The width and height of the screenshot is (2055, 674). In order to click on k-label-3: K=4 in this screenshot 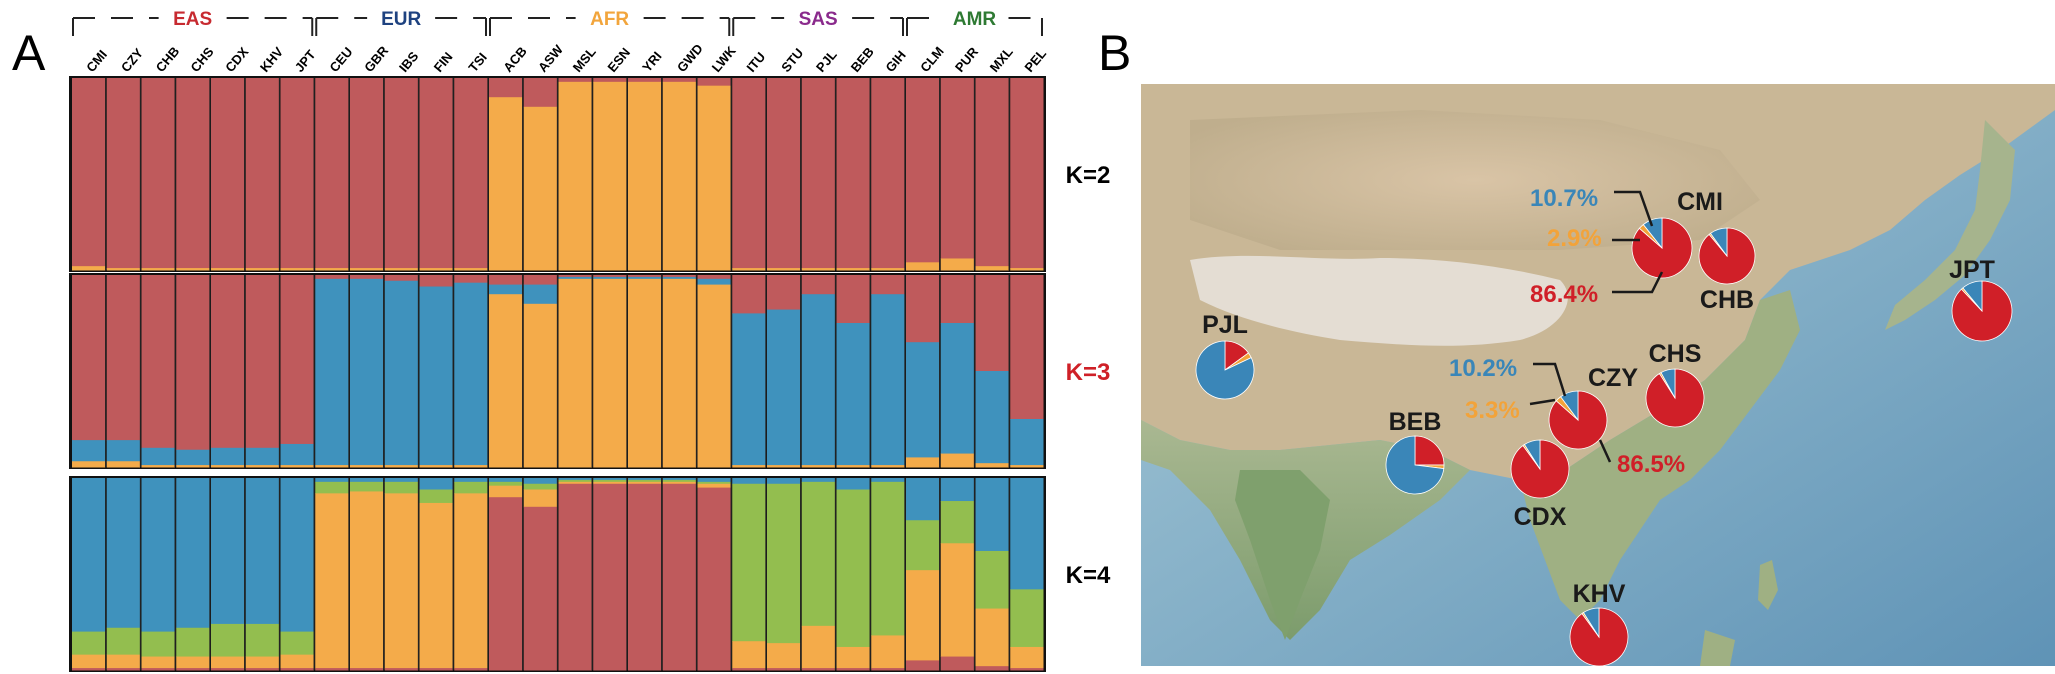, I will do `click(1088, 575)`.